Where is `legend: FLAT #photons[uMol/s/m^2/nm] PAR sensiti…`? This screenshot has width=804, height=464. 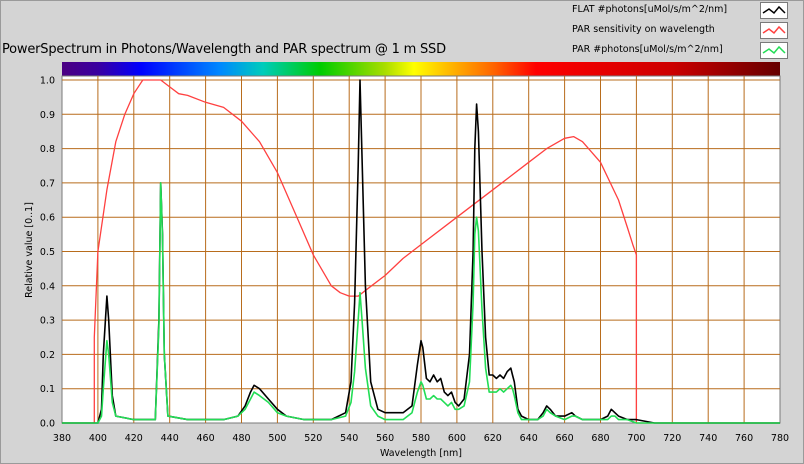
legend: FLAT #photons[uMol/s/m^2/nm] PAR sensiti… is located at coordinates (680, 32).